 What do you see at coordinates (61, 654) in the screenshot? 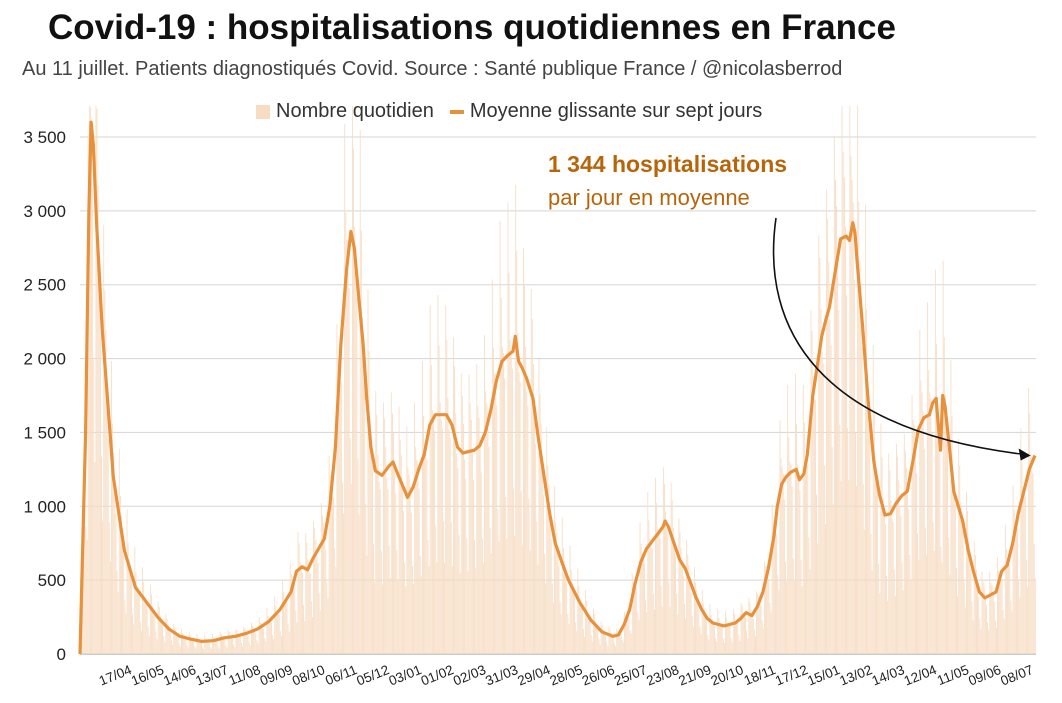
I see `y-tick-label: 0` at bounding box center [61, 654].